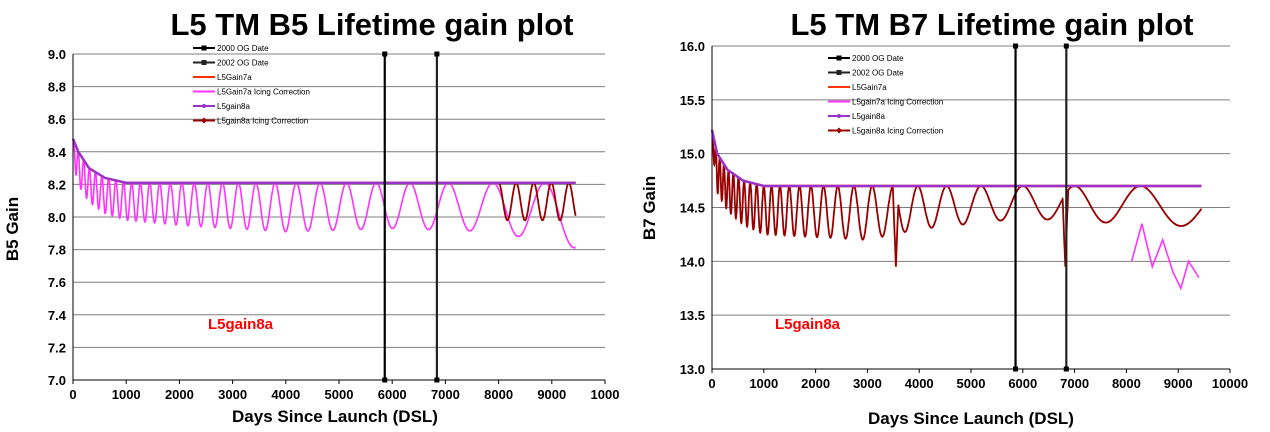  I want to click on y-tick-label: 15.5, so click(692, 100).